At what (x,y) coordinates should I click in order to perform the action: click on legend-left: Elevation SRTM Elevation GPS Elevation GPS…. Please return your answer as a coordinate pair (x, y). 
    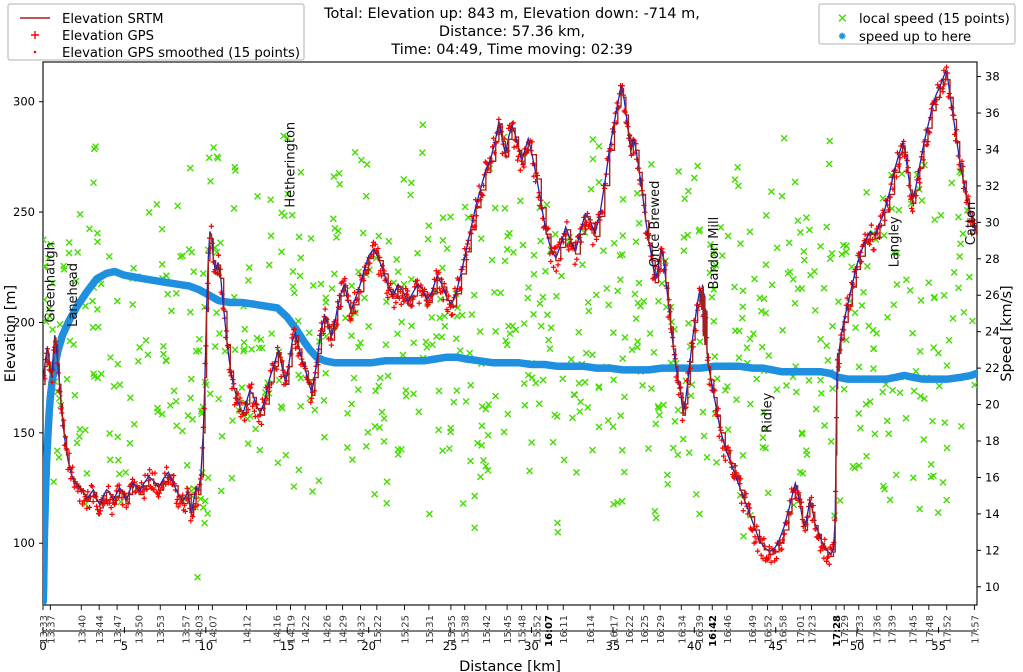
    Looking at the image, I should click on (156, 32).